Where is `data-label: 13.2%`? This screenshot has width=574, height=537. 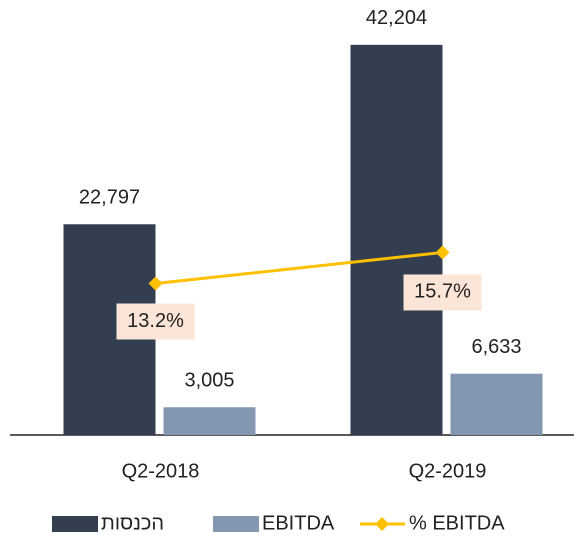 data-label: 13.2% is located at coordinates (155, 321).